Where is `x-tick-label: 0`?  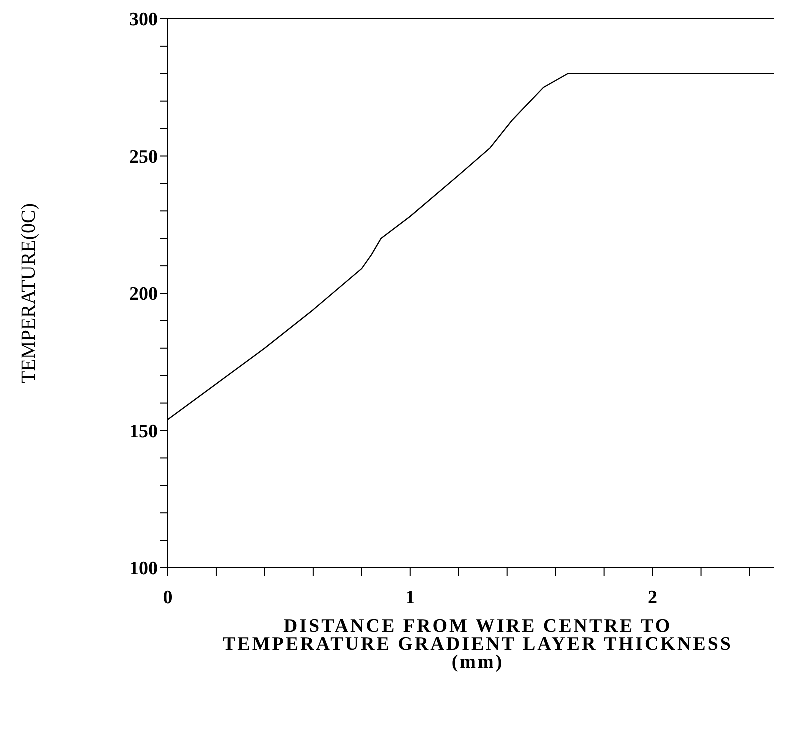
x-tick-label: 0 is located at coordinates (168, 597).